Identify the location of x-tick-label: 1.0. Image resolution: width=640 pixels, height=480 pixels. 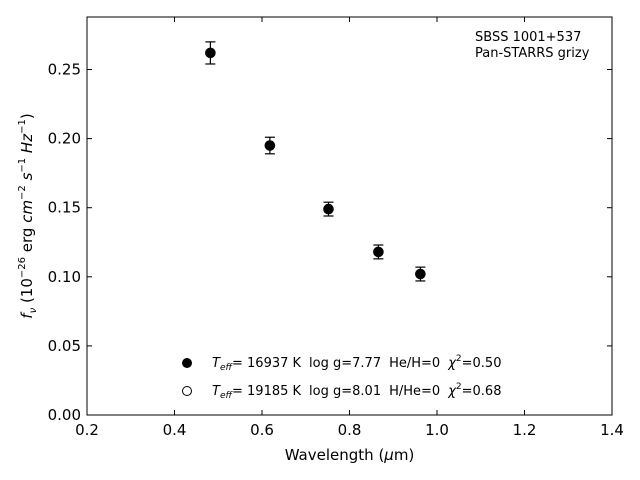
(437, 430).